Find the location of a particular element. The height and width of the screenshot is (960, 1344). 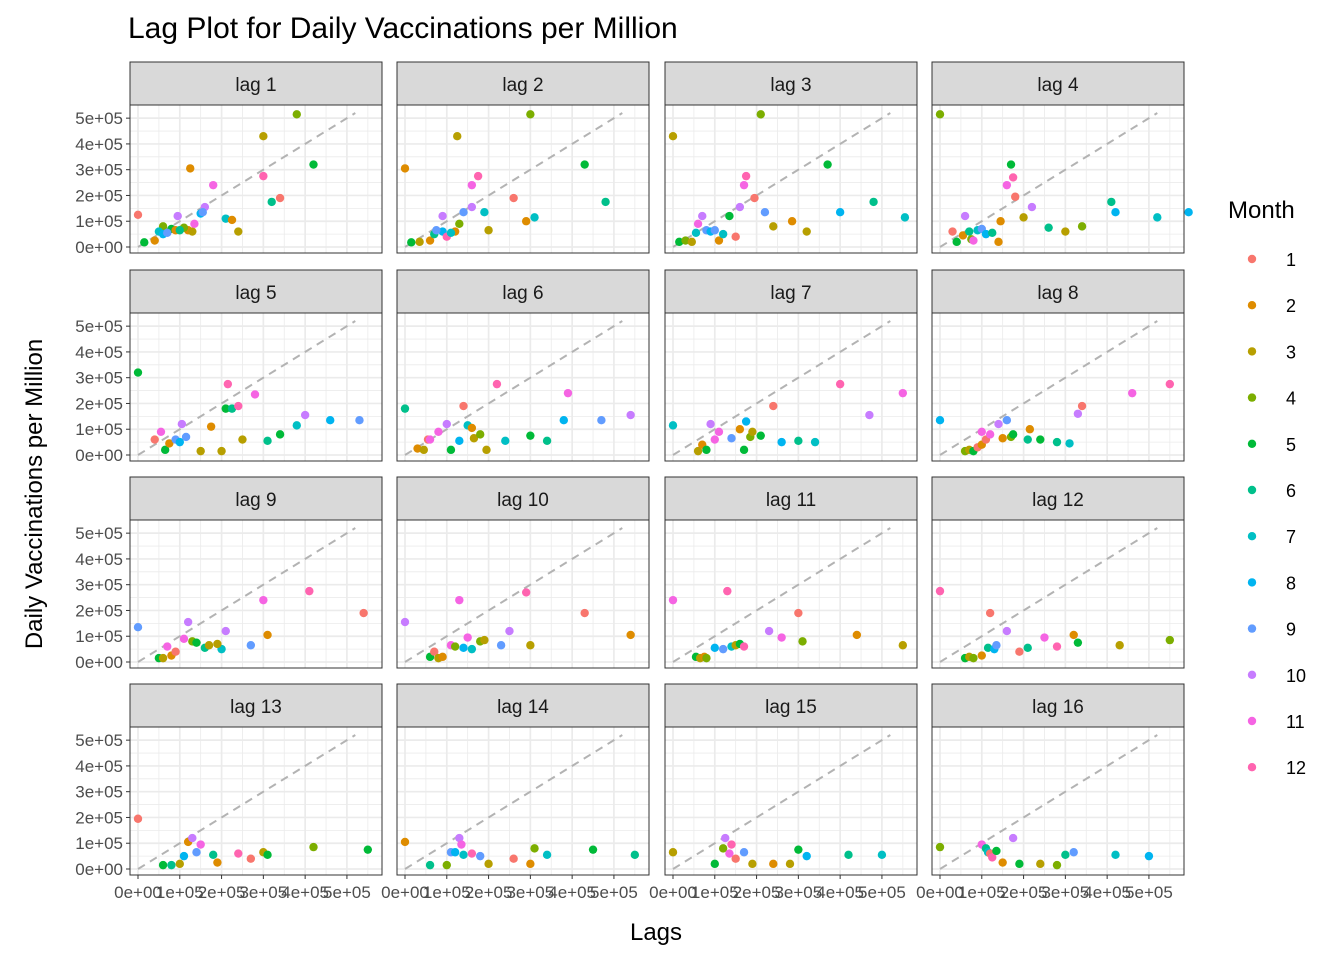

y-tick-label: 2e+05 is located at coordinates (99, 403).